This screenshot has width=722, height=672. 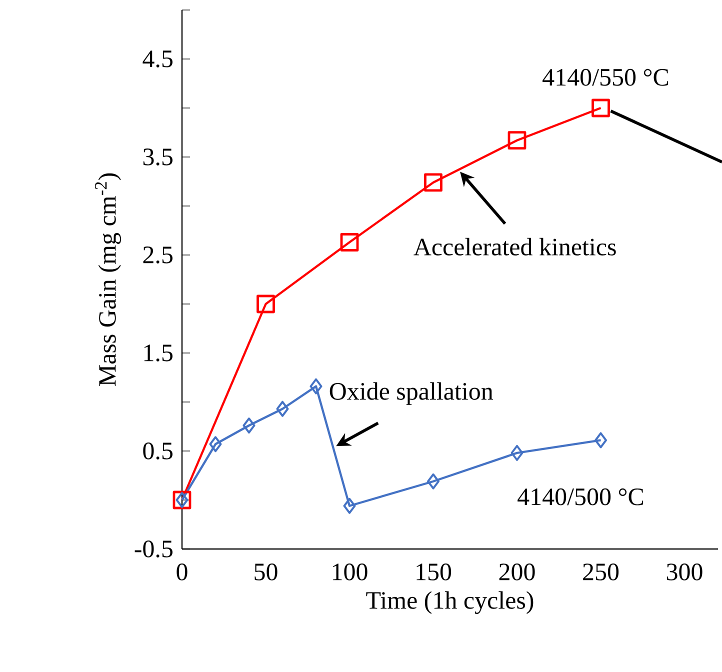 What do you see at coordinates (153, 549) in the screenshot?
I see `y-tick-label: -0.5` at bounding box center [153, 549].